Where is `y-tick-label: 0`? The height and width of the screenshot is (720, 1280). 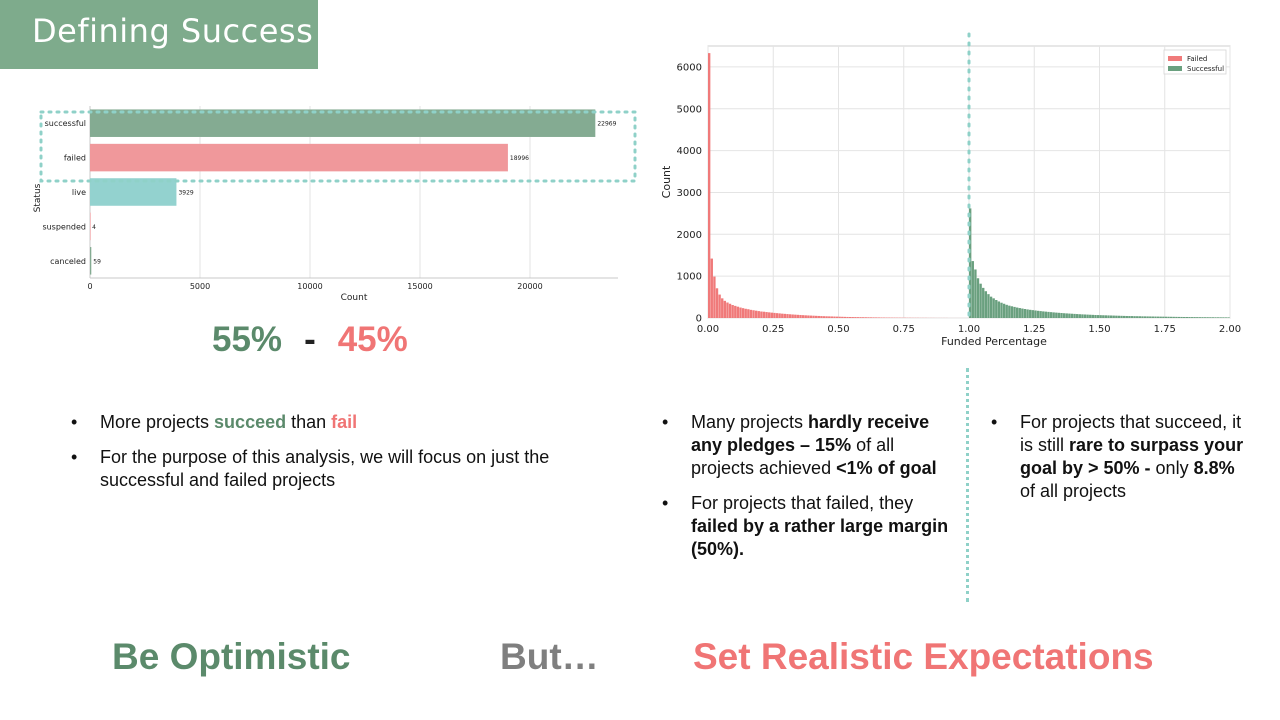
y-tick-label: 0 is located at coordinates (699, 319).